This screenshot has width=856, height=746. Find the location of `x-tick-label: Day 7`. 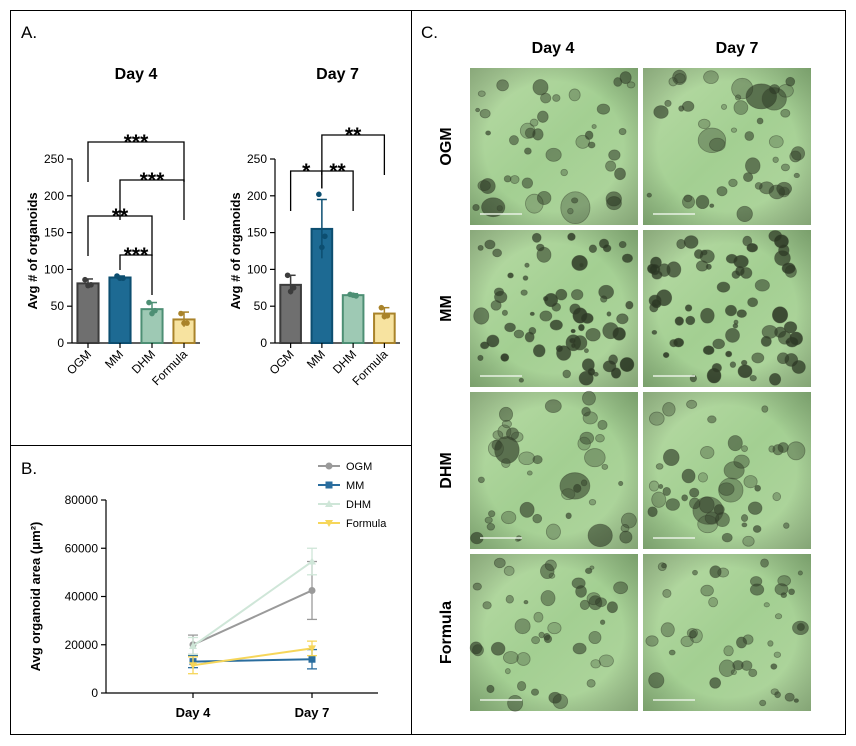

x-tick-label: Day 7 is located at coordinates (312, 712).